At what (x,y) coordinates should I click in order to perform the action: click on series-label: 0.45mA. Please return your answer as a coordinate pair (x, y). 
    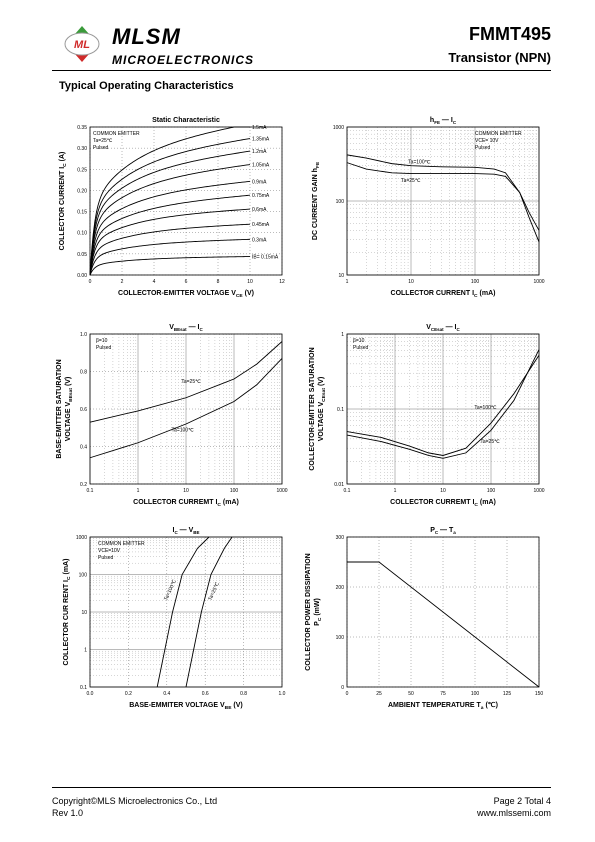
    Looking at the image, I should click on (261, 225).